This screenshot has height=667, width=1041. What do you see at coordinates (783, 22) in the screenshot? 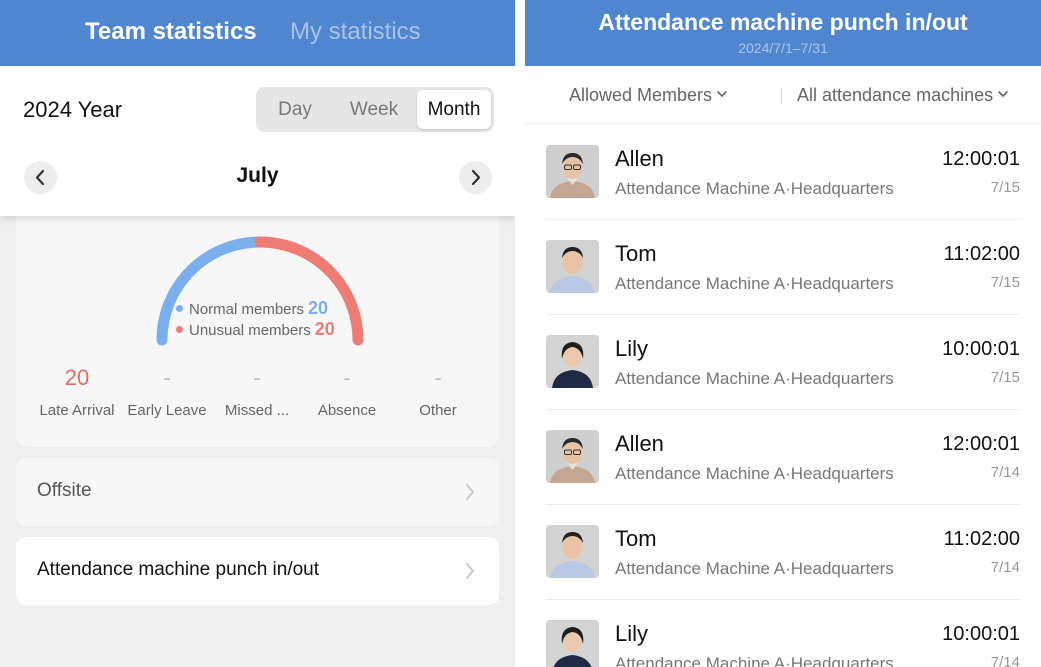
I see `page-title: Attendance machine punch in/out` at bounding box center [783, 22].